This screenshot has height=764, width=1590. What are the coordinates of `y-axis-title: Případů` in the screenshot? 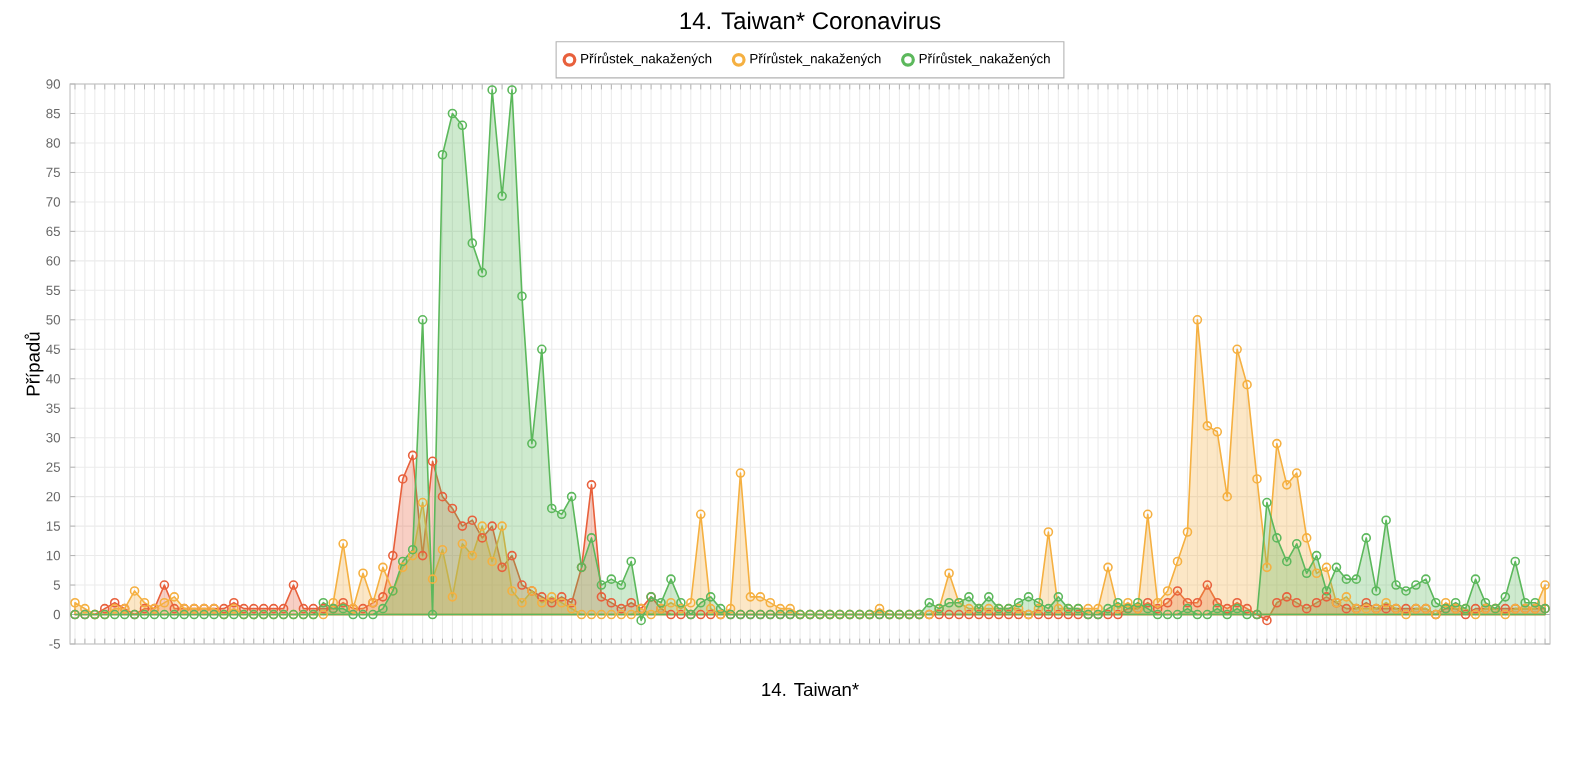 It's located at (34, 364).